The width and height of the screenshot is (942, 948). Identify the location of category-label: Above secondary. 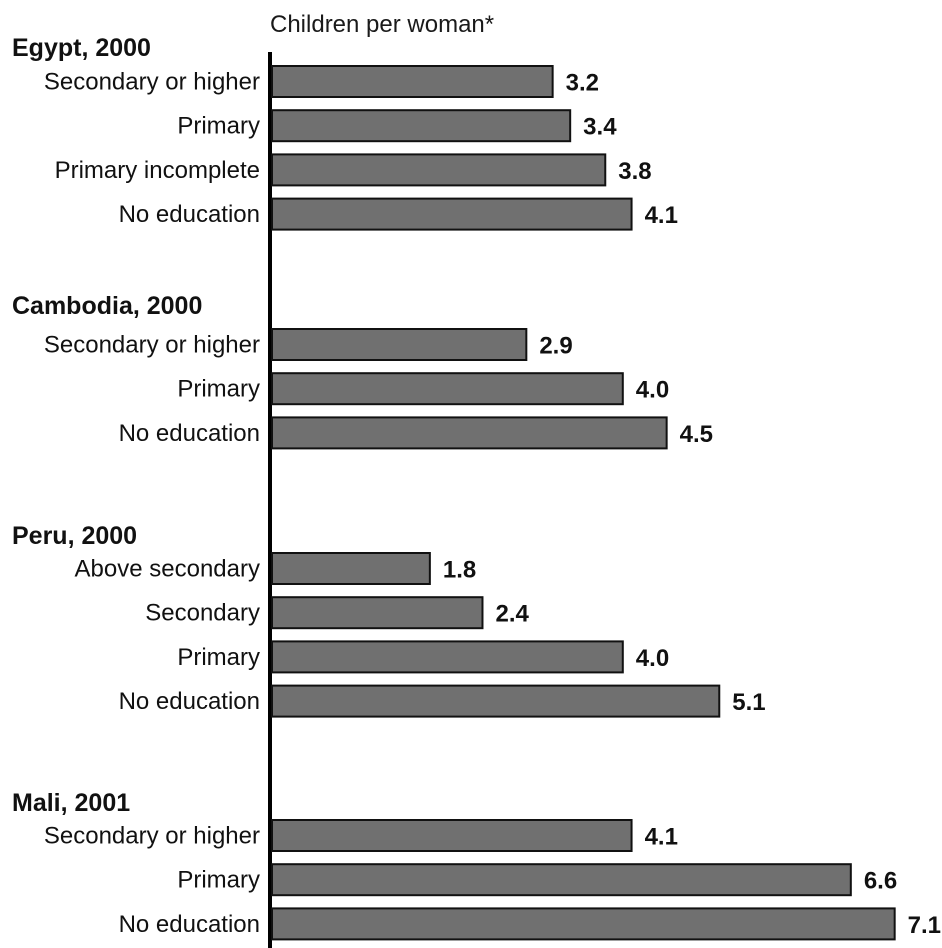
(167, 569).